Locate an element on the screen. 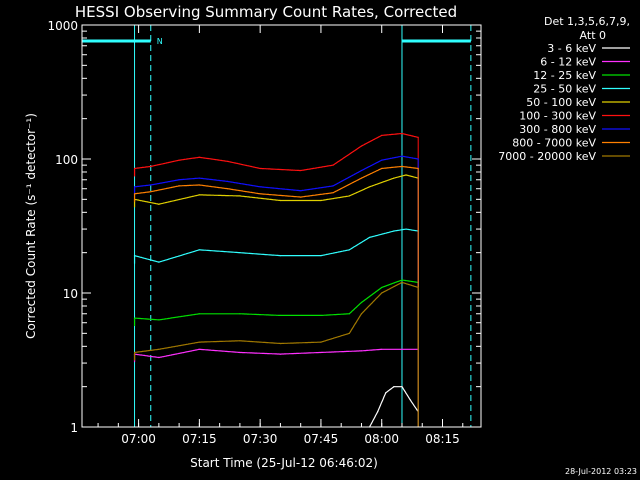 This screenshot has width=640, height=480. legend-entry: 800 - 7000 keV is located at coordinates (571, 143).